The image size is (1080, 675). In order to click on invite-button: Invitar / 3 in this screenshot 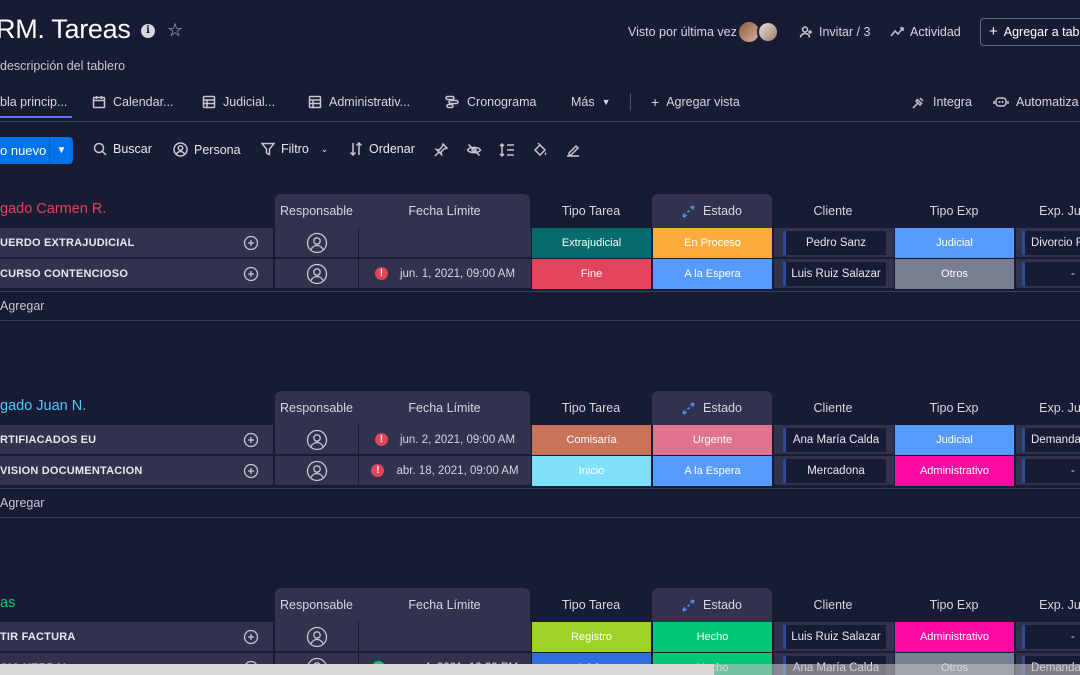, I will do `click(834, 32)`.